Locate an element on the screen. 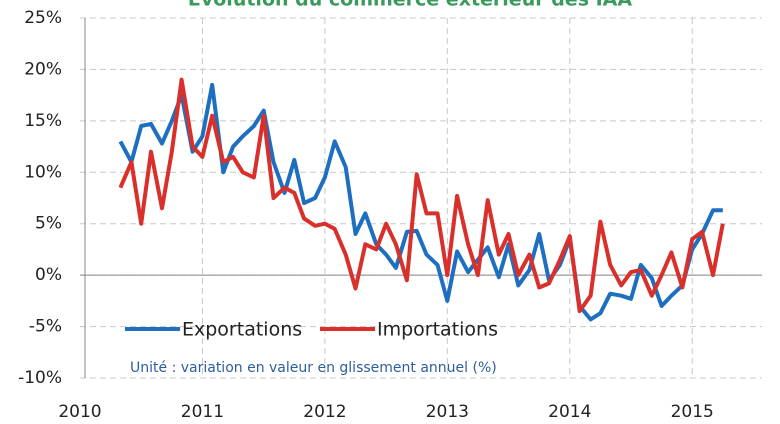 This screenshot has width=780, height=424. legend-label: Exportations is located at coordinates (242, 330).